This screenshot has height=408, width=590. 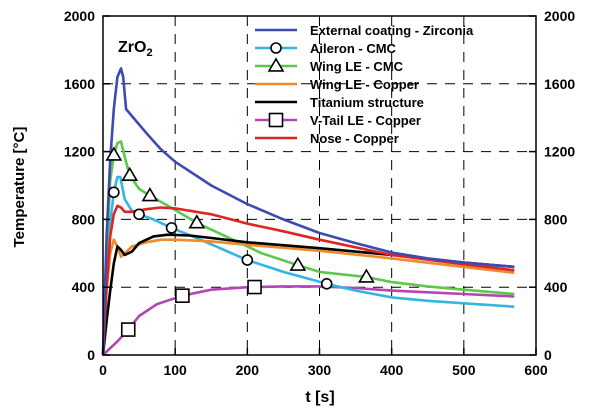 What do you see at coordinates (91, 355) in the screenshot?
I see `y-tick-label-left: 0` at bounding box center [91, 355].